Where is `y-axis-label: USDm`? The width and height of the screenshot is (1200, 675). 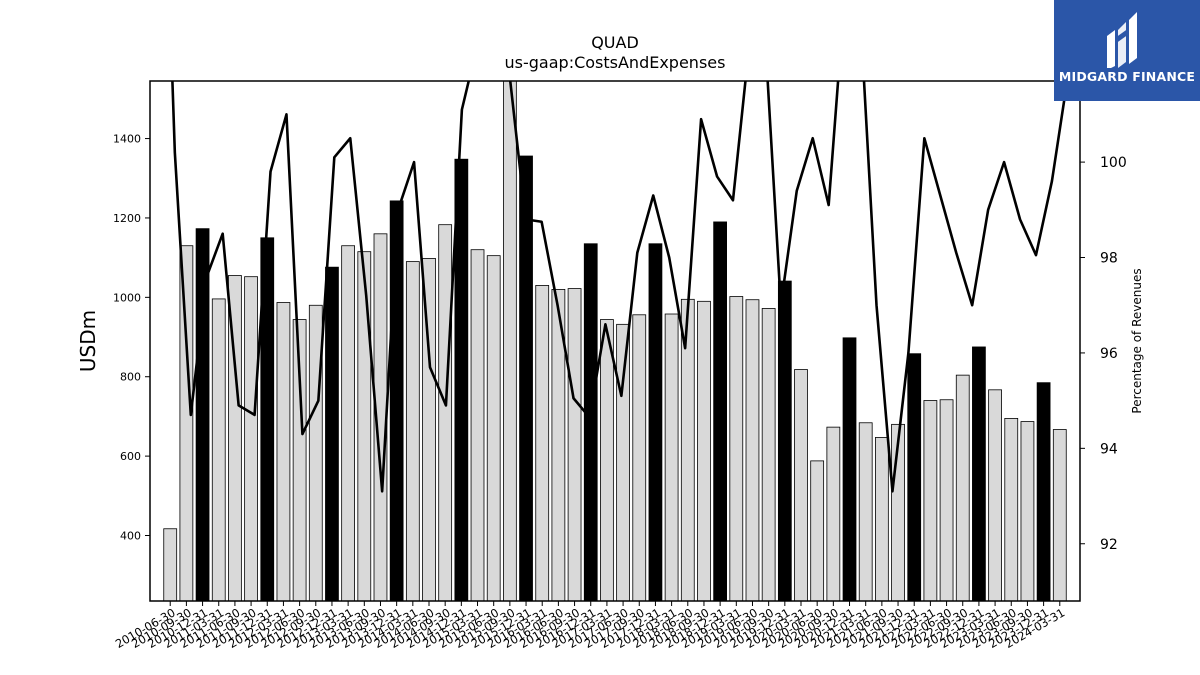
y-axis-label: USDm is located at coordinates (88, 341).